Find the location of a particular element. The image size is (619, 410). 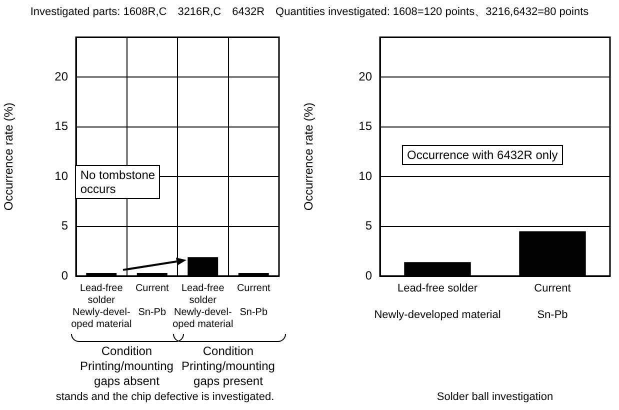

text: Solder ball investigation is located at coordinates (495, 398).